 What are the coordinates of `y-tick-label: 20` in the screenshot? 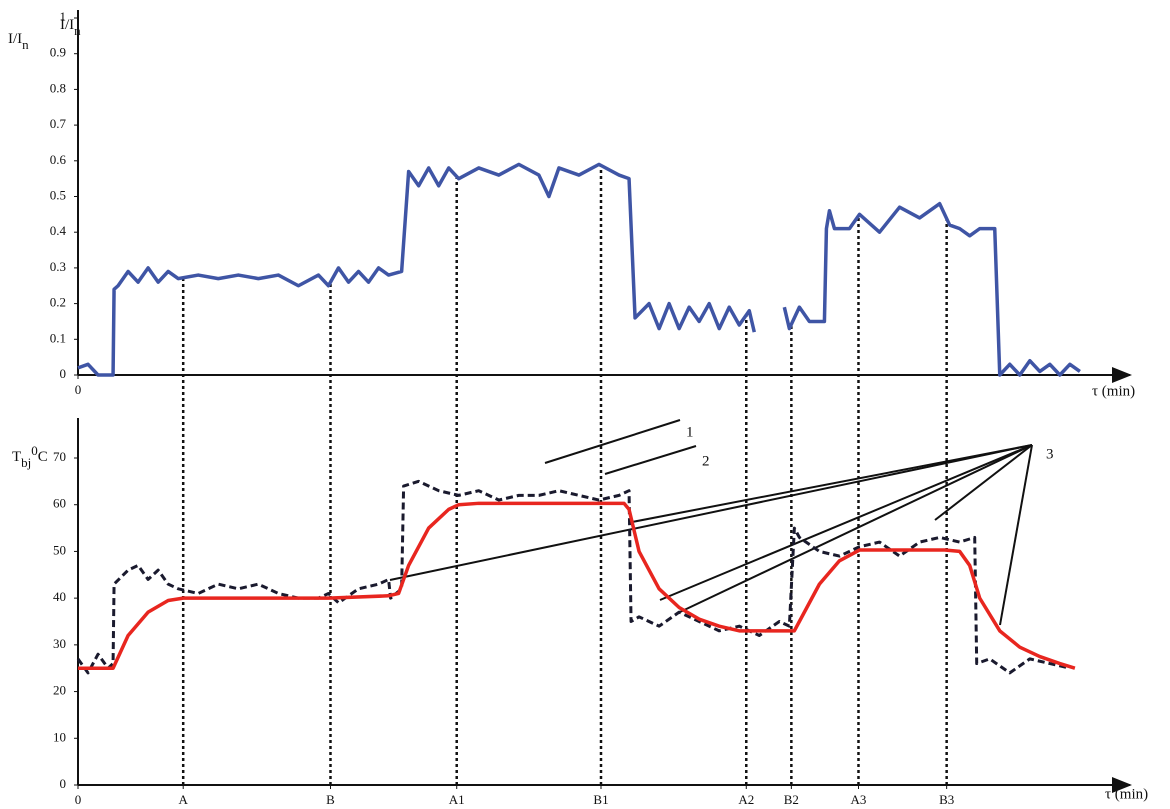 It's located at (59, 690).